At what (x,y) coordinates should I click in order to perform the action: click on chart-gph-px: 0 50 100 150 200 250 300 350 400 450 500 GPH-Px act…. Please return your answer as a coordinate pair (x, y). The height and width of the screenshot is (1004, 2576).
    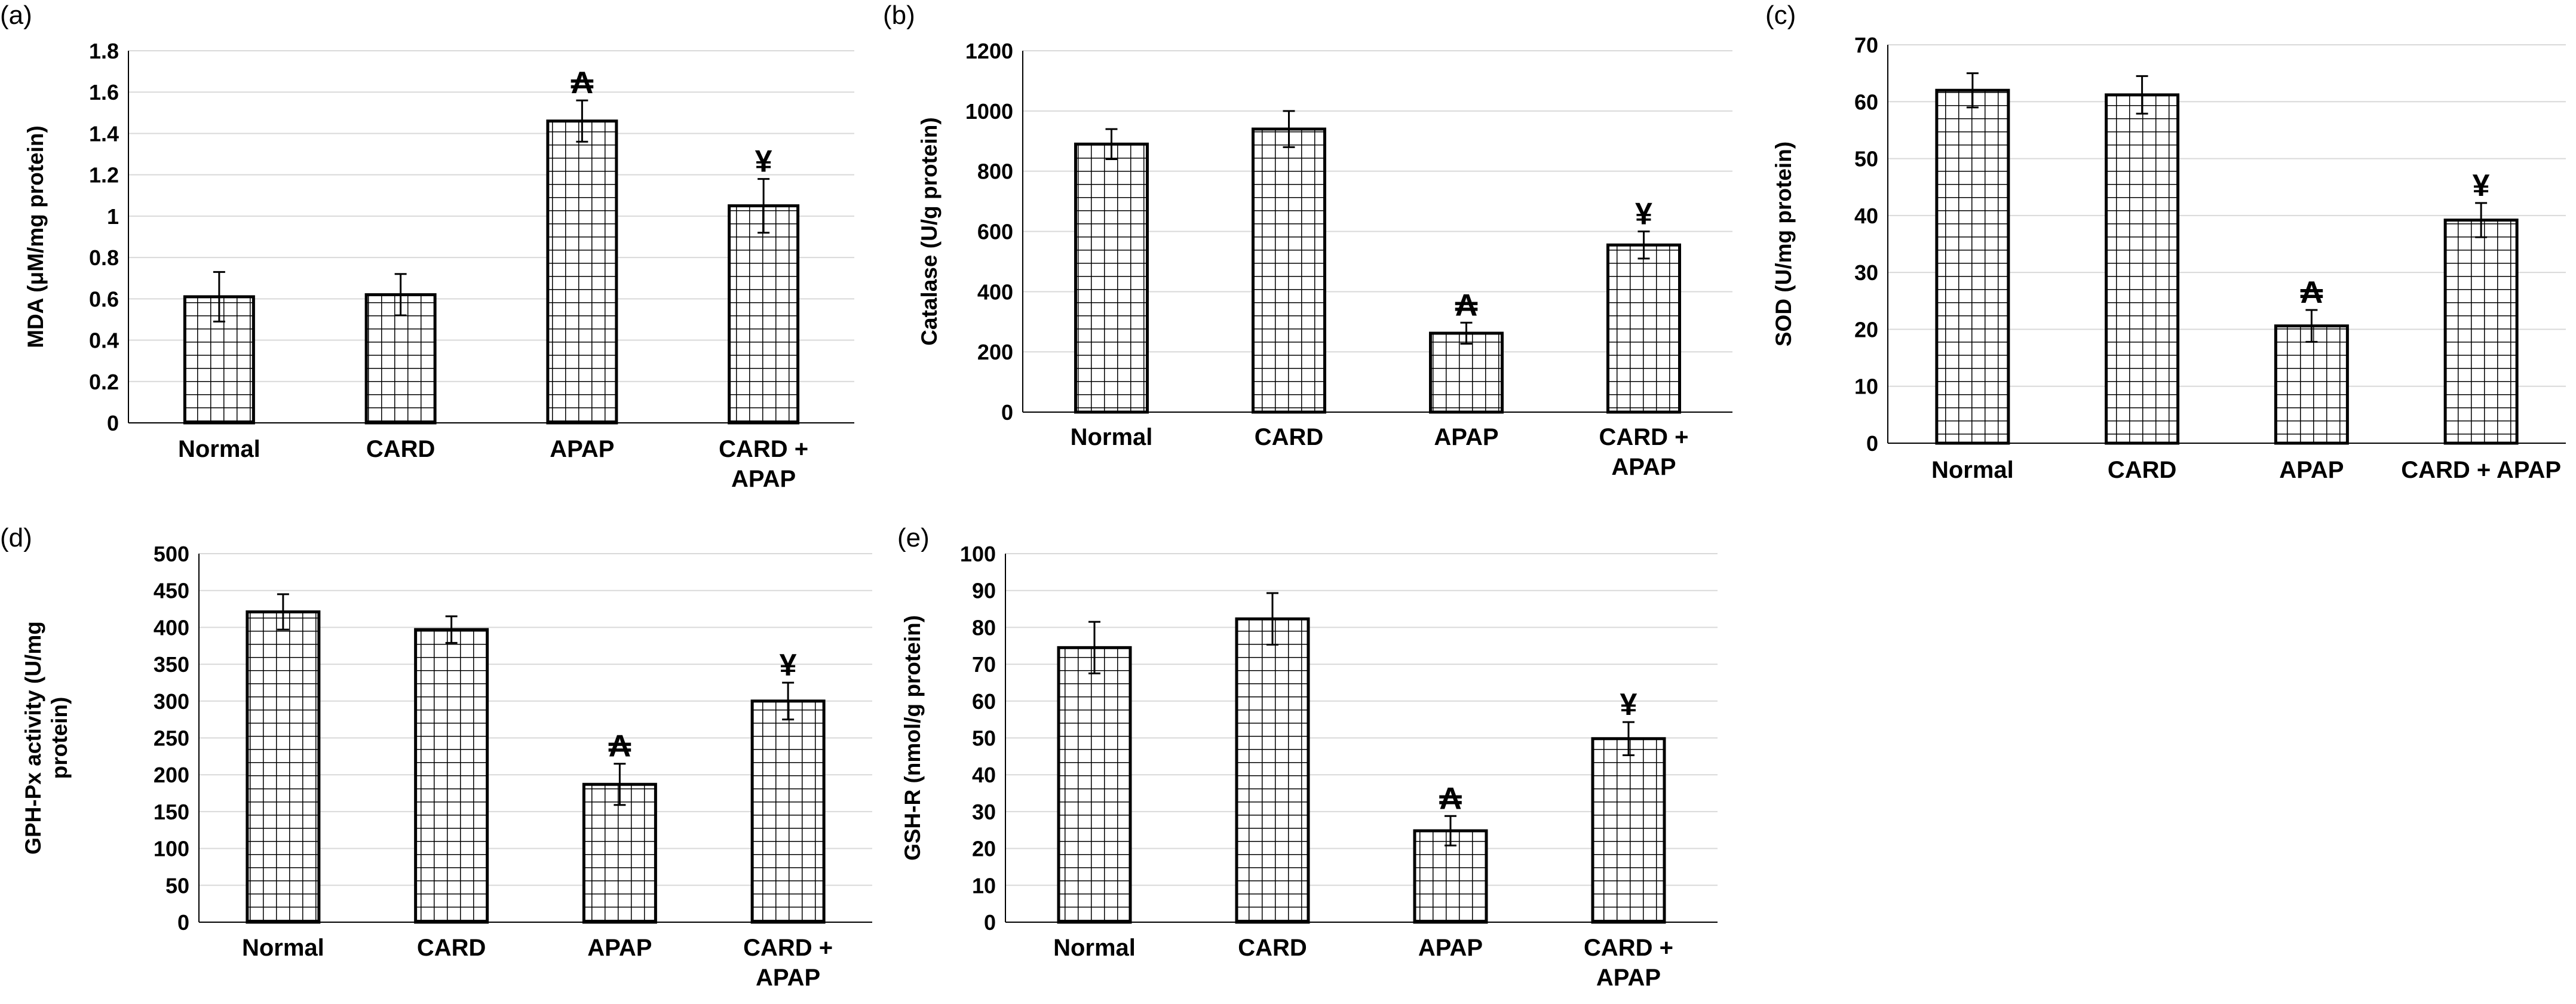
    Looking at the image, I should click on (446, 766).